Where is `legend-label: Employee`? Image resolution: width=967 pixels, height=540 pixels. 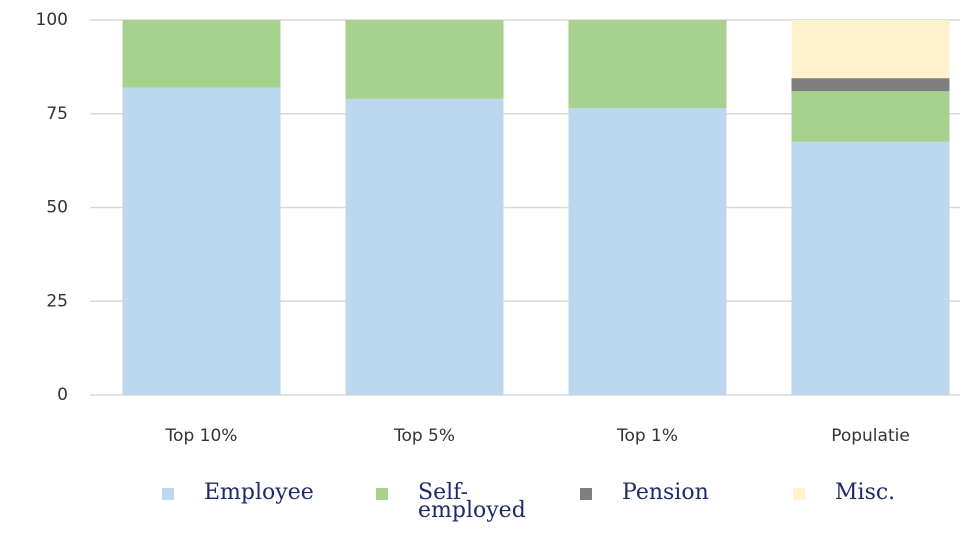 legend-label: Employee is located at coordinates (259, 492).